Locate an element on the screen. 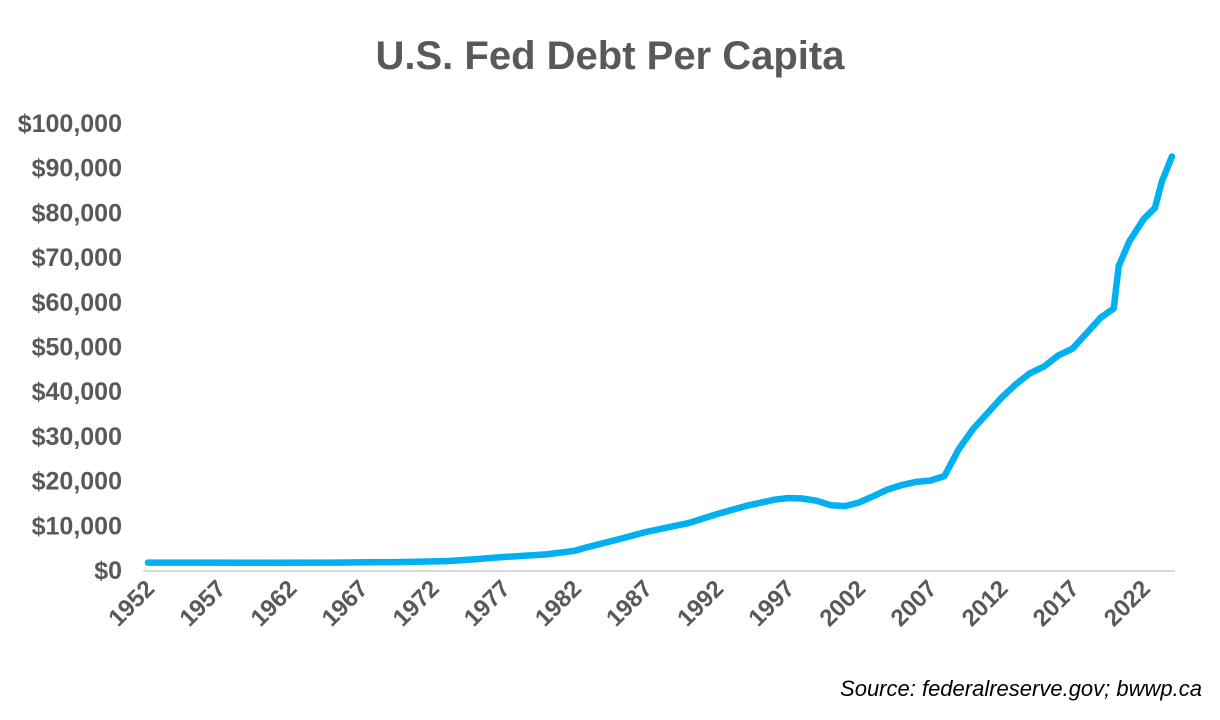 This screenshot has height=720, width=1220. y-tick-label: $40,000 is located at coordinates (77, 392).